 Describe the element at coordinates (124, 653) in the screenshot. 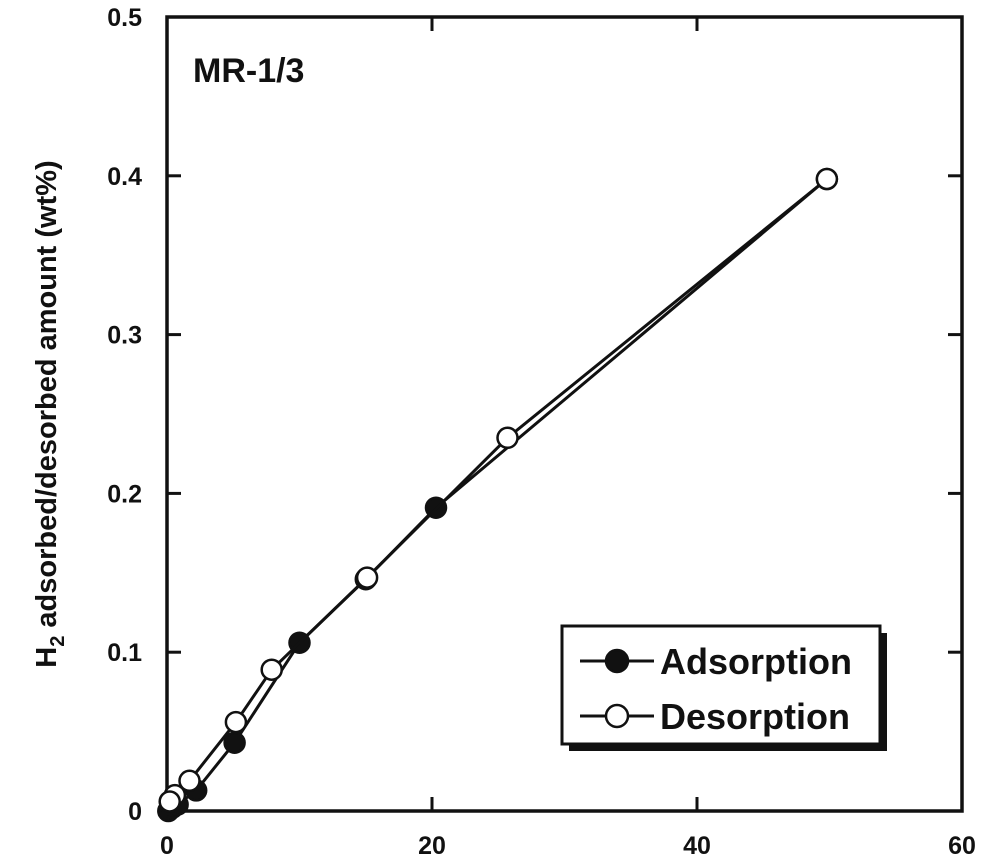

I see `y-tick-label: 0.1` at that location.